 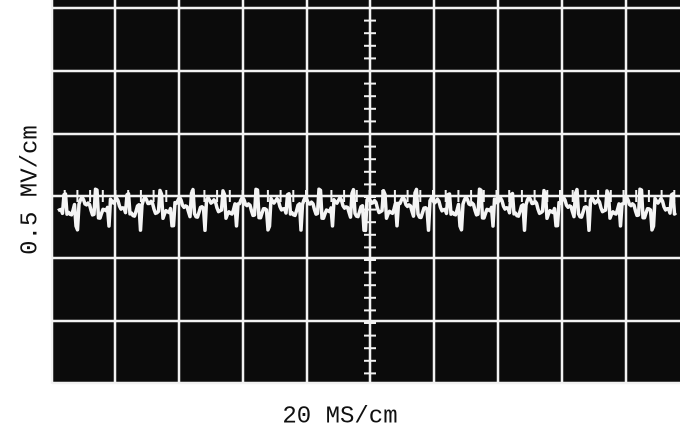 What do you see at coordinates (30, 190) in the screenshot?
I see `y-axis-label: 0.5 MV/cm` at bounding box center [30, 190].